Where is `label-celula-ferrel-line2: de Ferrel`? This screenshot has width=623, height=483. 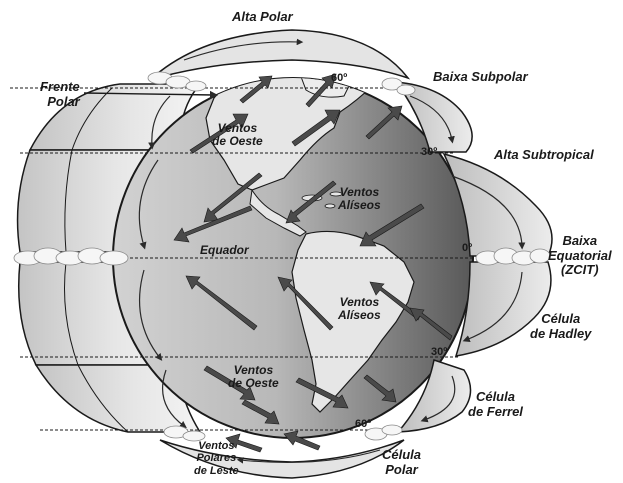 label-celula-ferrel-line2: de Ferrel is located at coordinates (495, 411).